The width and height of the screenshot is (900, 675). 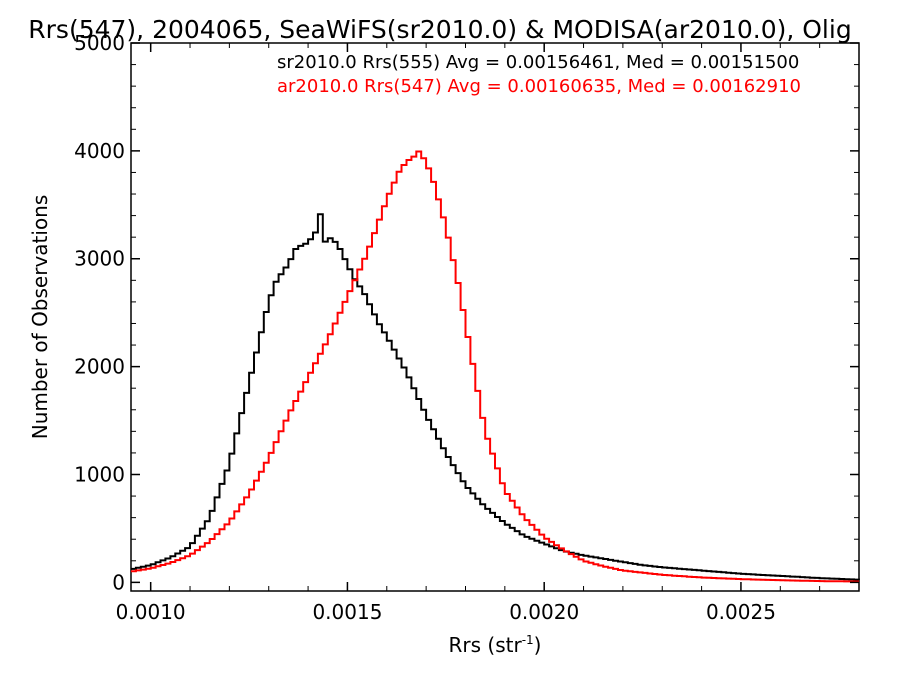 I want to click on y-tick-label: 0, so click(x=118, y=582).